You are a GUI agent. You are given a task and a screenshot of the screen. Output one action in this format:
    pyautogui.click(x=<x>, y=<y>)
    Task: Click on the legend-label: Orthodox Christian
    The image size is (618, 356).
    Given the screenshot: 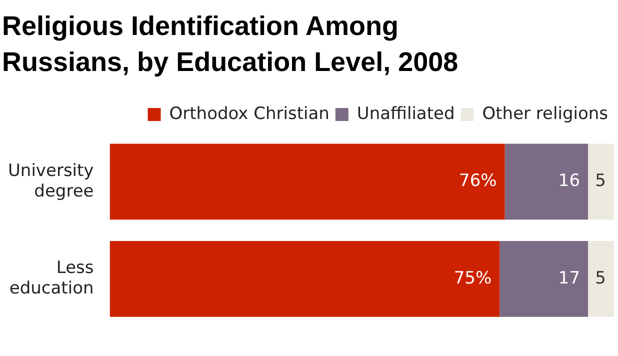 What is the action you would take?
    pyautogui.click(x=249, y=114)
    